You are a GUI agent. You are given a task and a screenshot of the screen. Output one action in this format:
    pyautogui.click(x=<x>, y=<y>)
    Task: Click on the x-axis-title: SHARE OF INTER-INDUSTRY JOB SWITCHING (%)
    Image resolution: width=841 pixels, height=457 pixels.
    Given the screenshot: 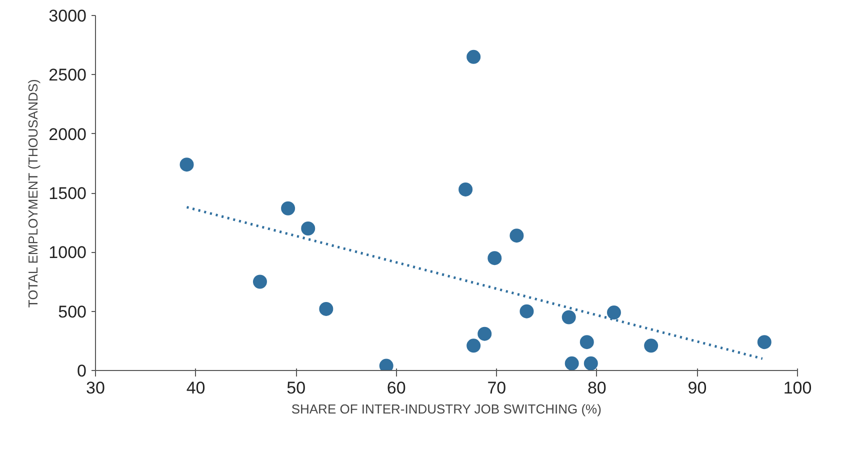 What is the action you would take?
    pyautogui.click(x=446, y=409)
    